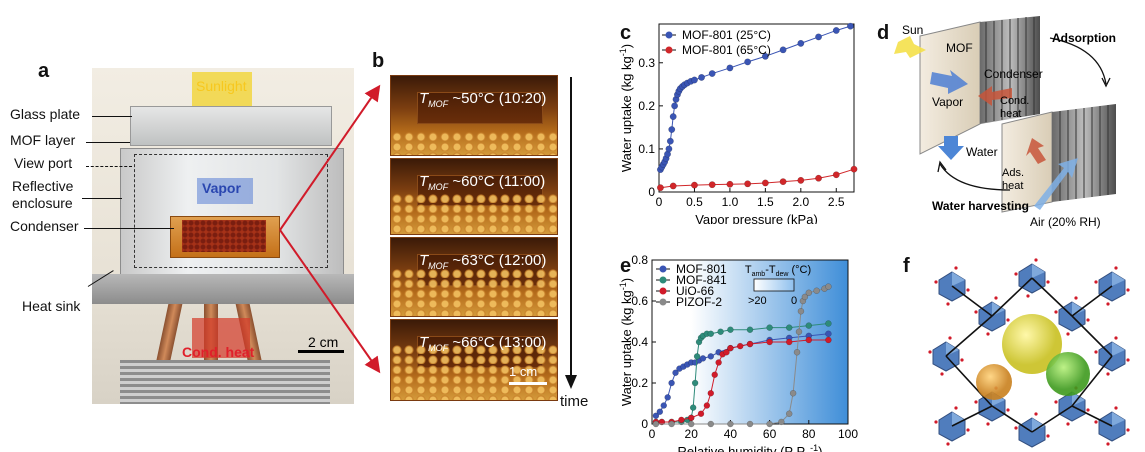 The height and width of the screenshot is (452, 1145). What do you see at coordinates (692, 434) in the screenshot?
I see `x-tick-label: 20` at bounding box center [692, 434].